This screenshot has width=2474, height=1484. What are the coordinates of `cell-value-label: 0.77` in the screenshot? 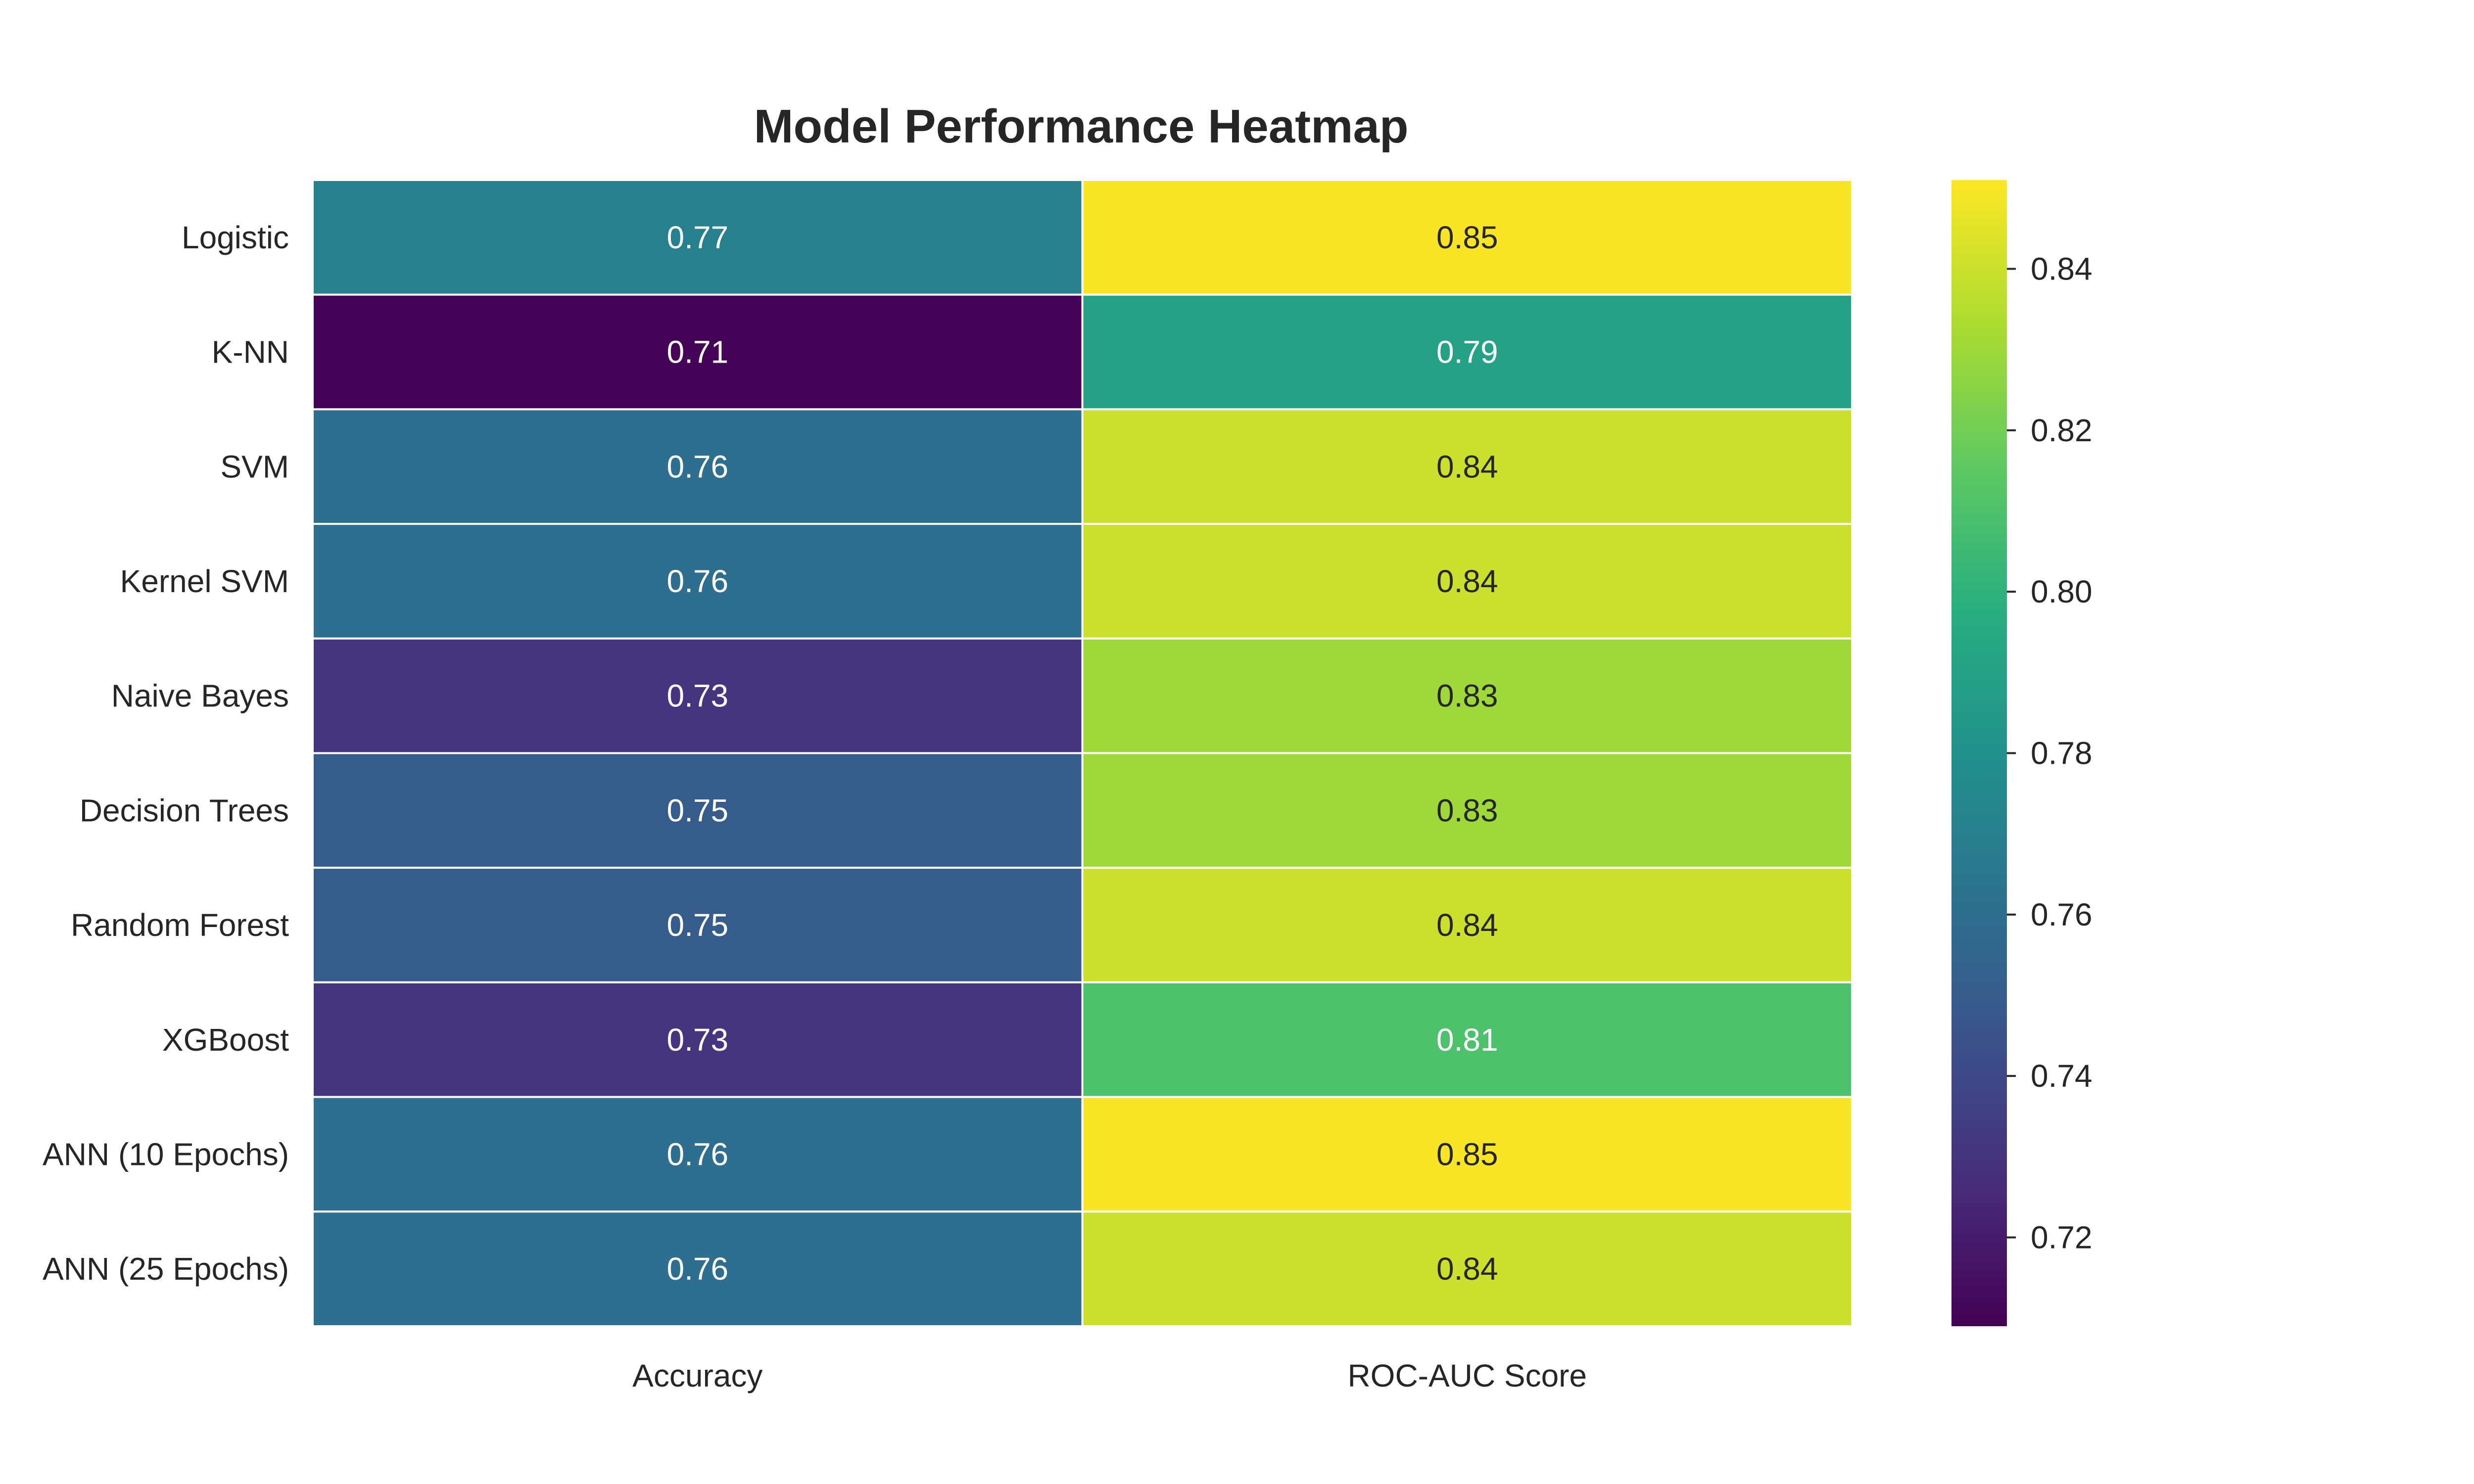 It's located at (697, 237).